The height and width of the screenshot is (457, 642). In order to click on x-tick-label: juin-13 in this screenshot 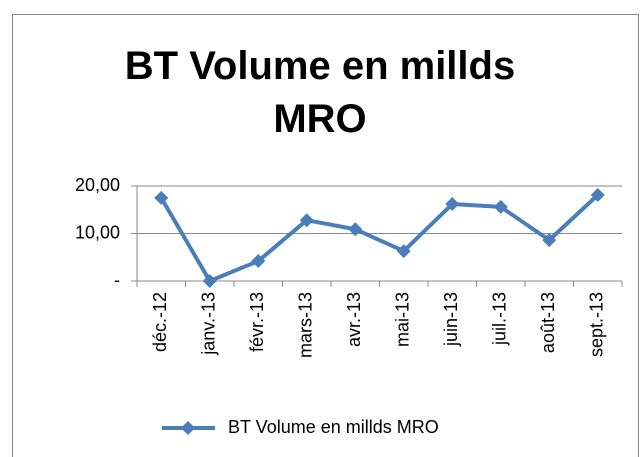, I will do `click(451, 319)`.